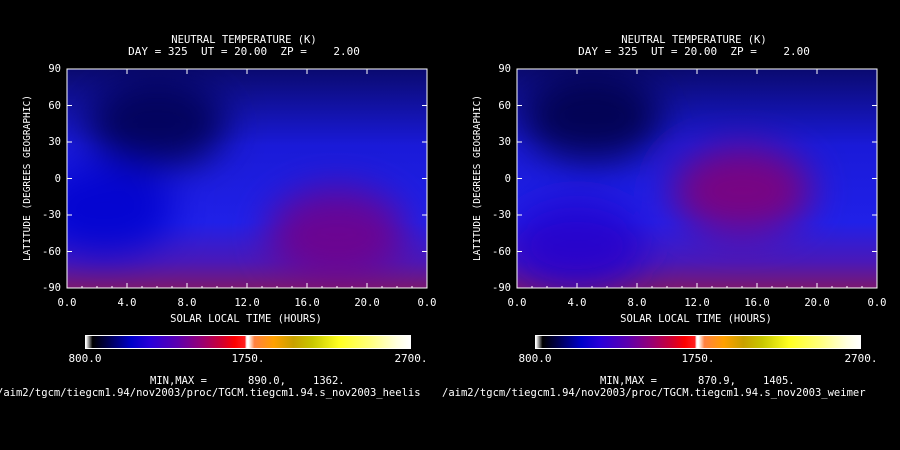 This screenshot has height=450, width=900. I want to click on min-value: 890.0,, so click(267, 381).